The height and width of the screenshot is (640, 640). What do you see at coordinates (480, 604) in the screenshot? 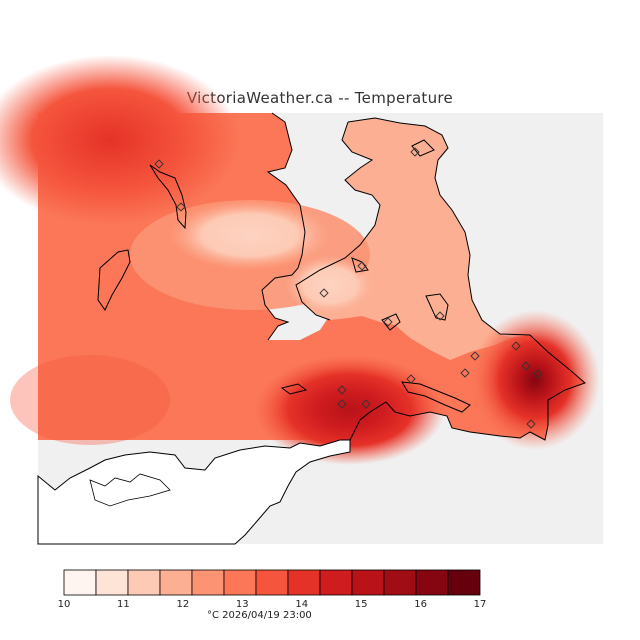
I see `legend-tick-label: 17` at bounding box center [480, 604].